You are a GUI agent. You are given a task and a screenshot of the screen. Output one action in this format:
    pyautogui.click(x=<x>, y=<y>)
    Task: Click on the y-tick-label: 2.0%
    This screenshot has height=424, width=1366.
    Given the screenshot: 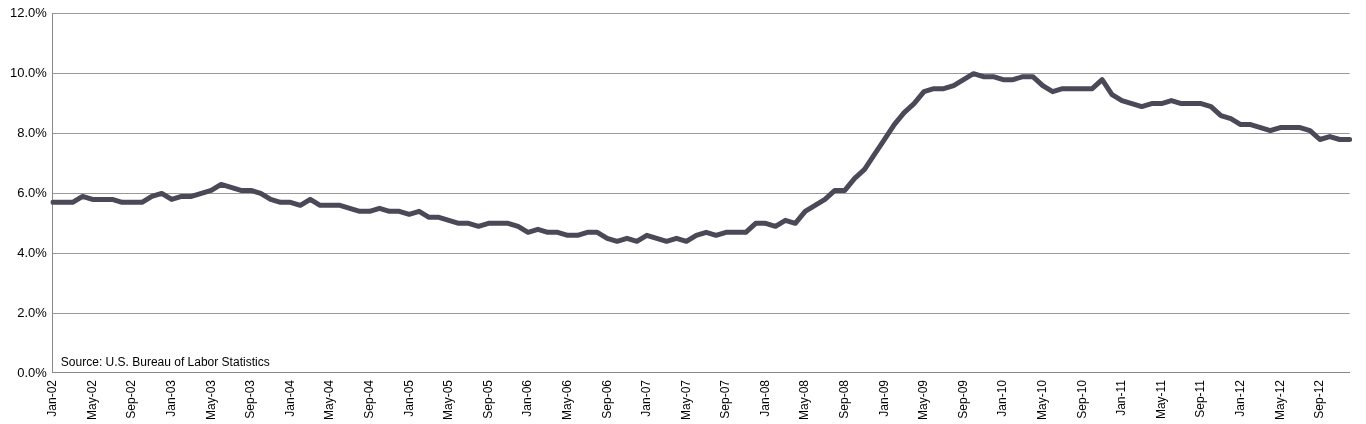 What is the action you would take?
    pyautogui.click(x=32, y=312)
    